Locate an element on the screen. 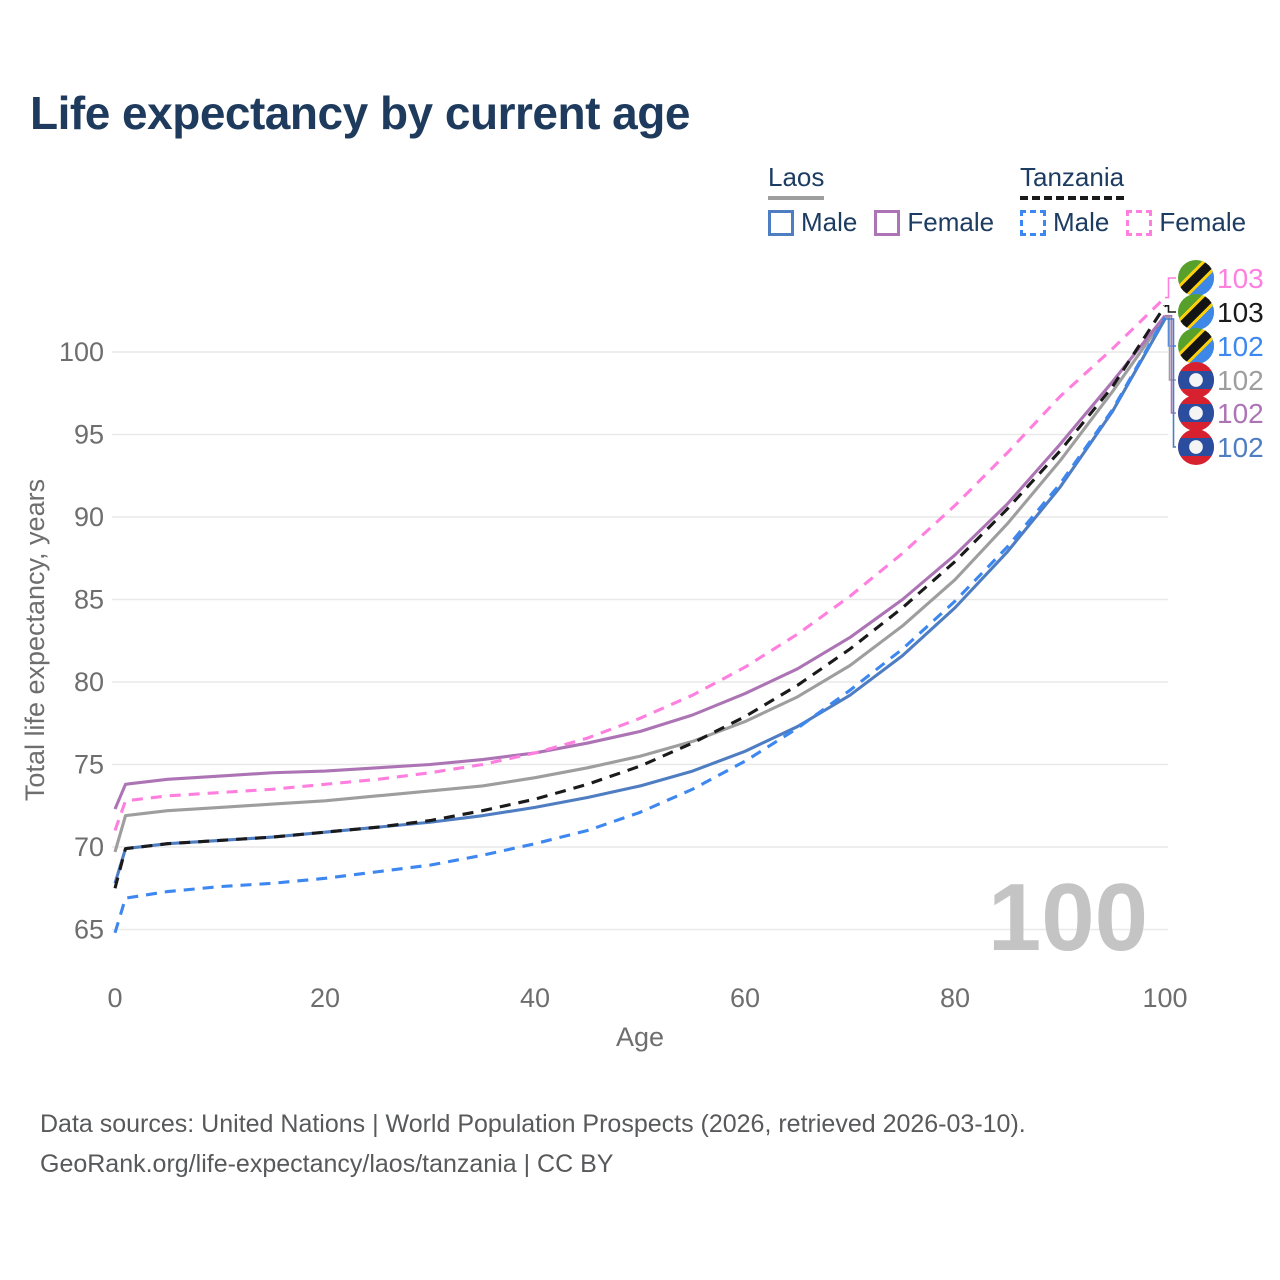 The image size is (1280, 1280). legend-header-laos: Laos is located at coordinates (796, 181).